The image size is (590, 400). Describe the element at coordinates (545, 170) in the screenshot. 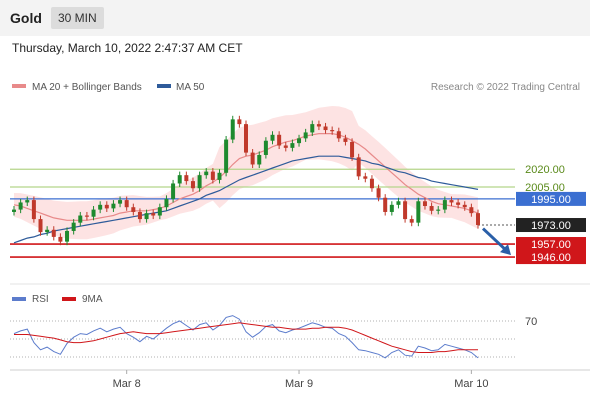

I see `resistance-label: 2020.00` at that location.